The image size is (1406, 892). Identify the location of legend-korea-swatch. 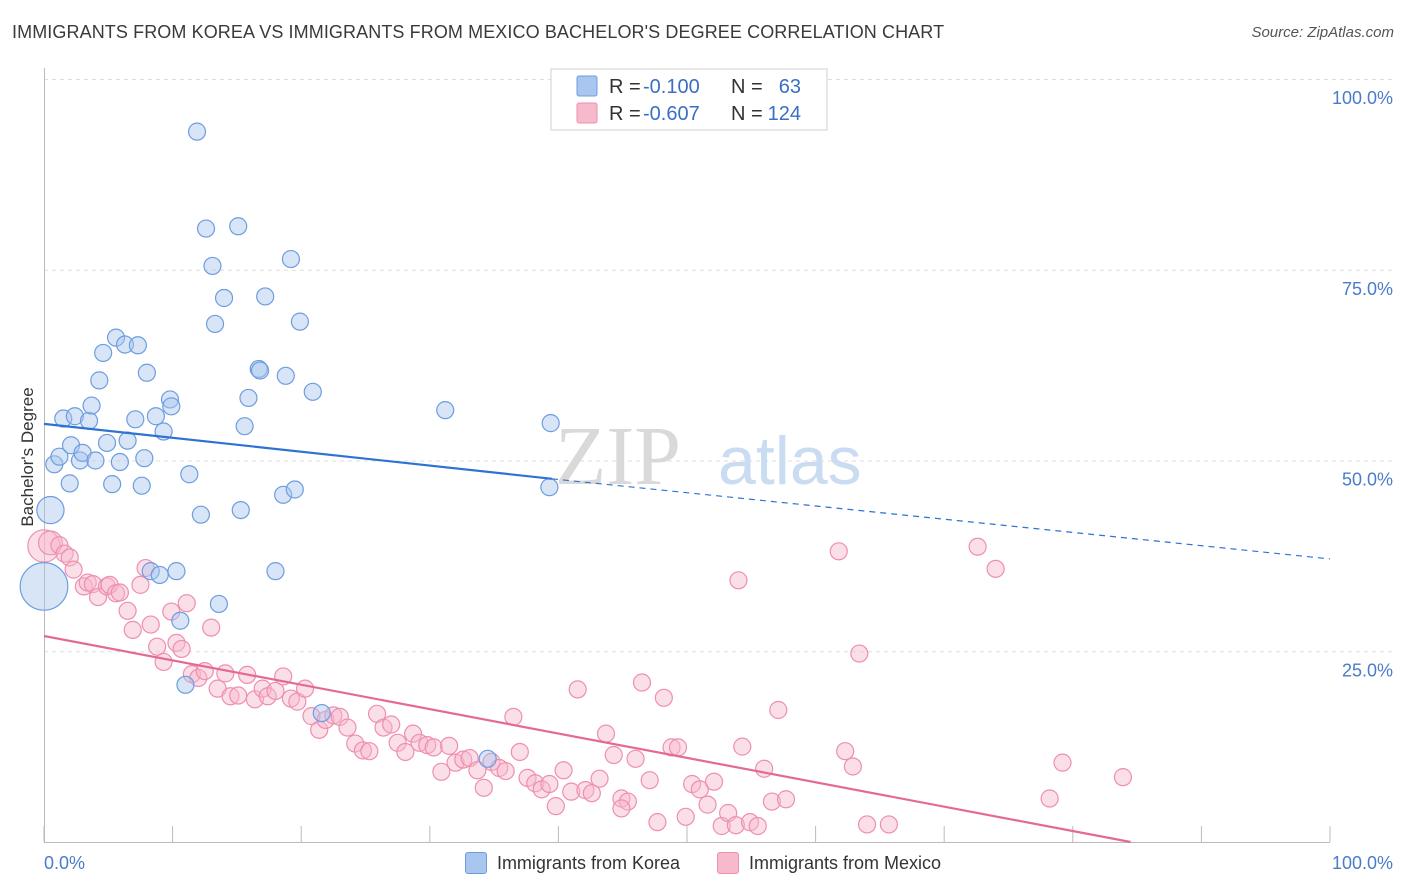
(587, 86).